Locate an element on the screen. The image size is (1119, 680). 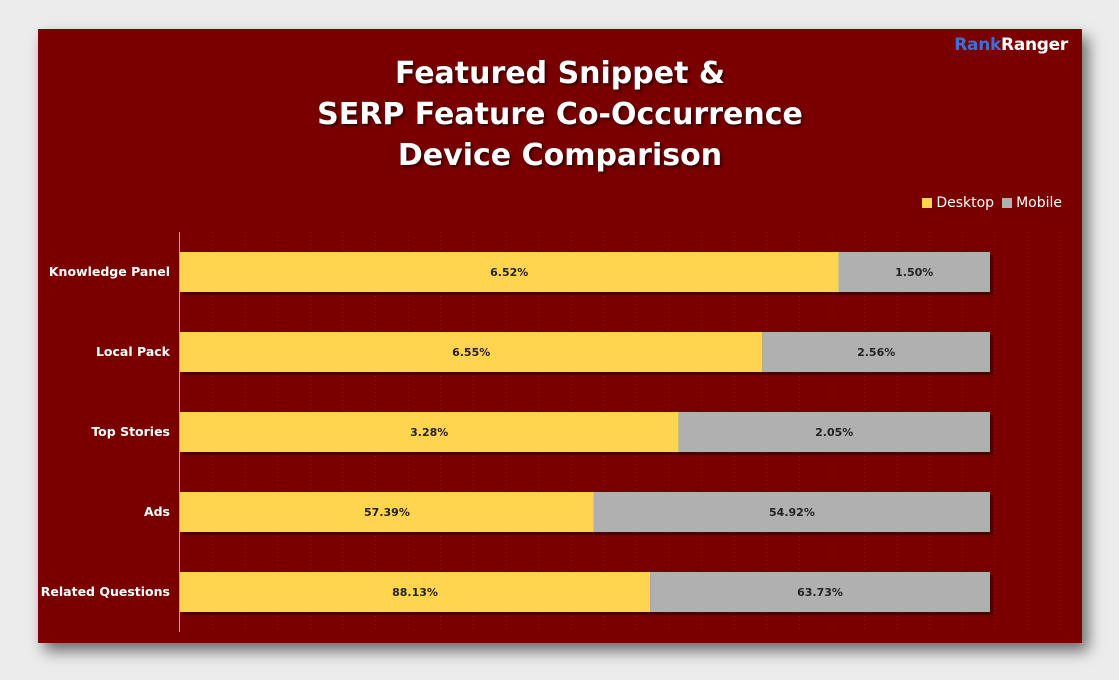
legend-swatch-desktop is located at coordinates (927, 203).